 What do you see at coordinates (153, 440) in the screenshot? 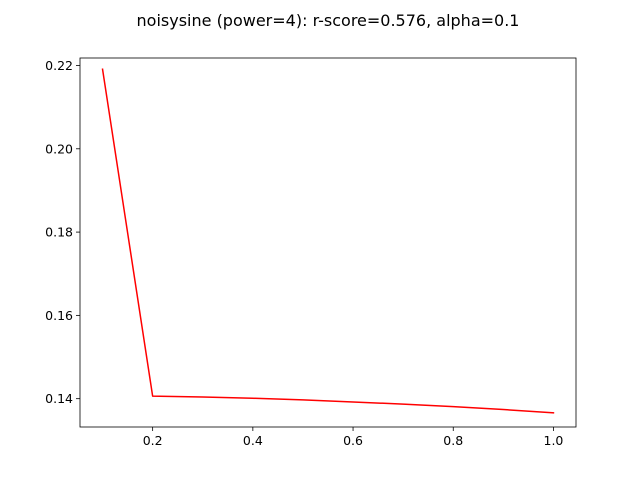
I see `x-tick-label: 0.2` at bounding box center [153, 440].